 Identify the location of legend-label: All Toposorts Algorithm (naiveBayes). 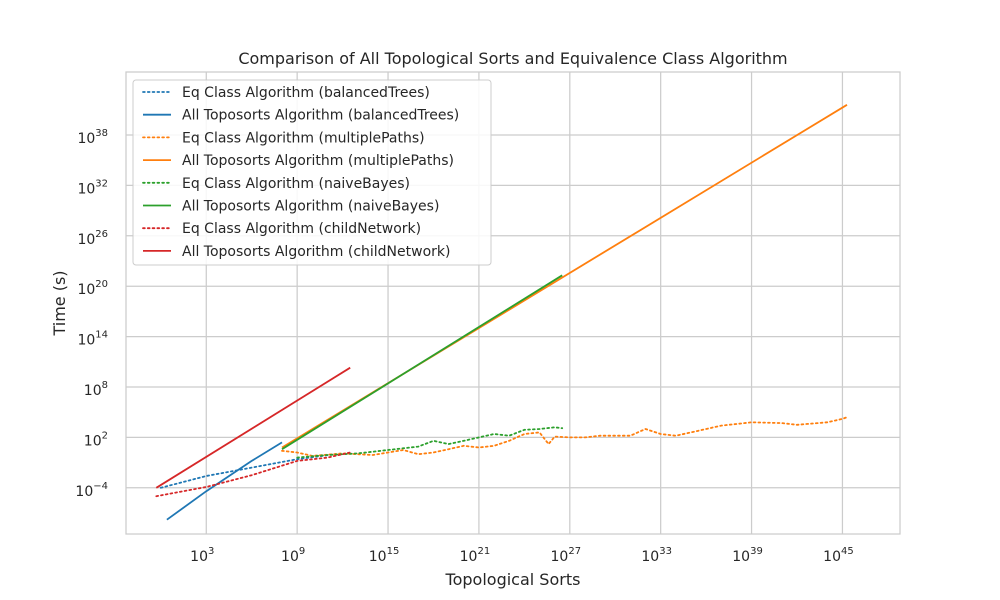
(310, 207).